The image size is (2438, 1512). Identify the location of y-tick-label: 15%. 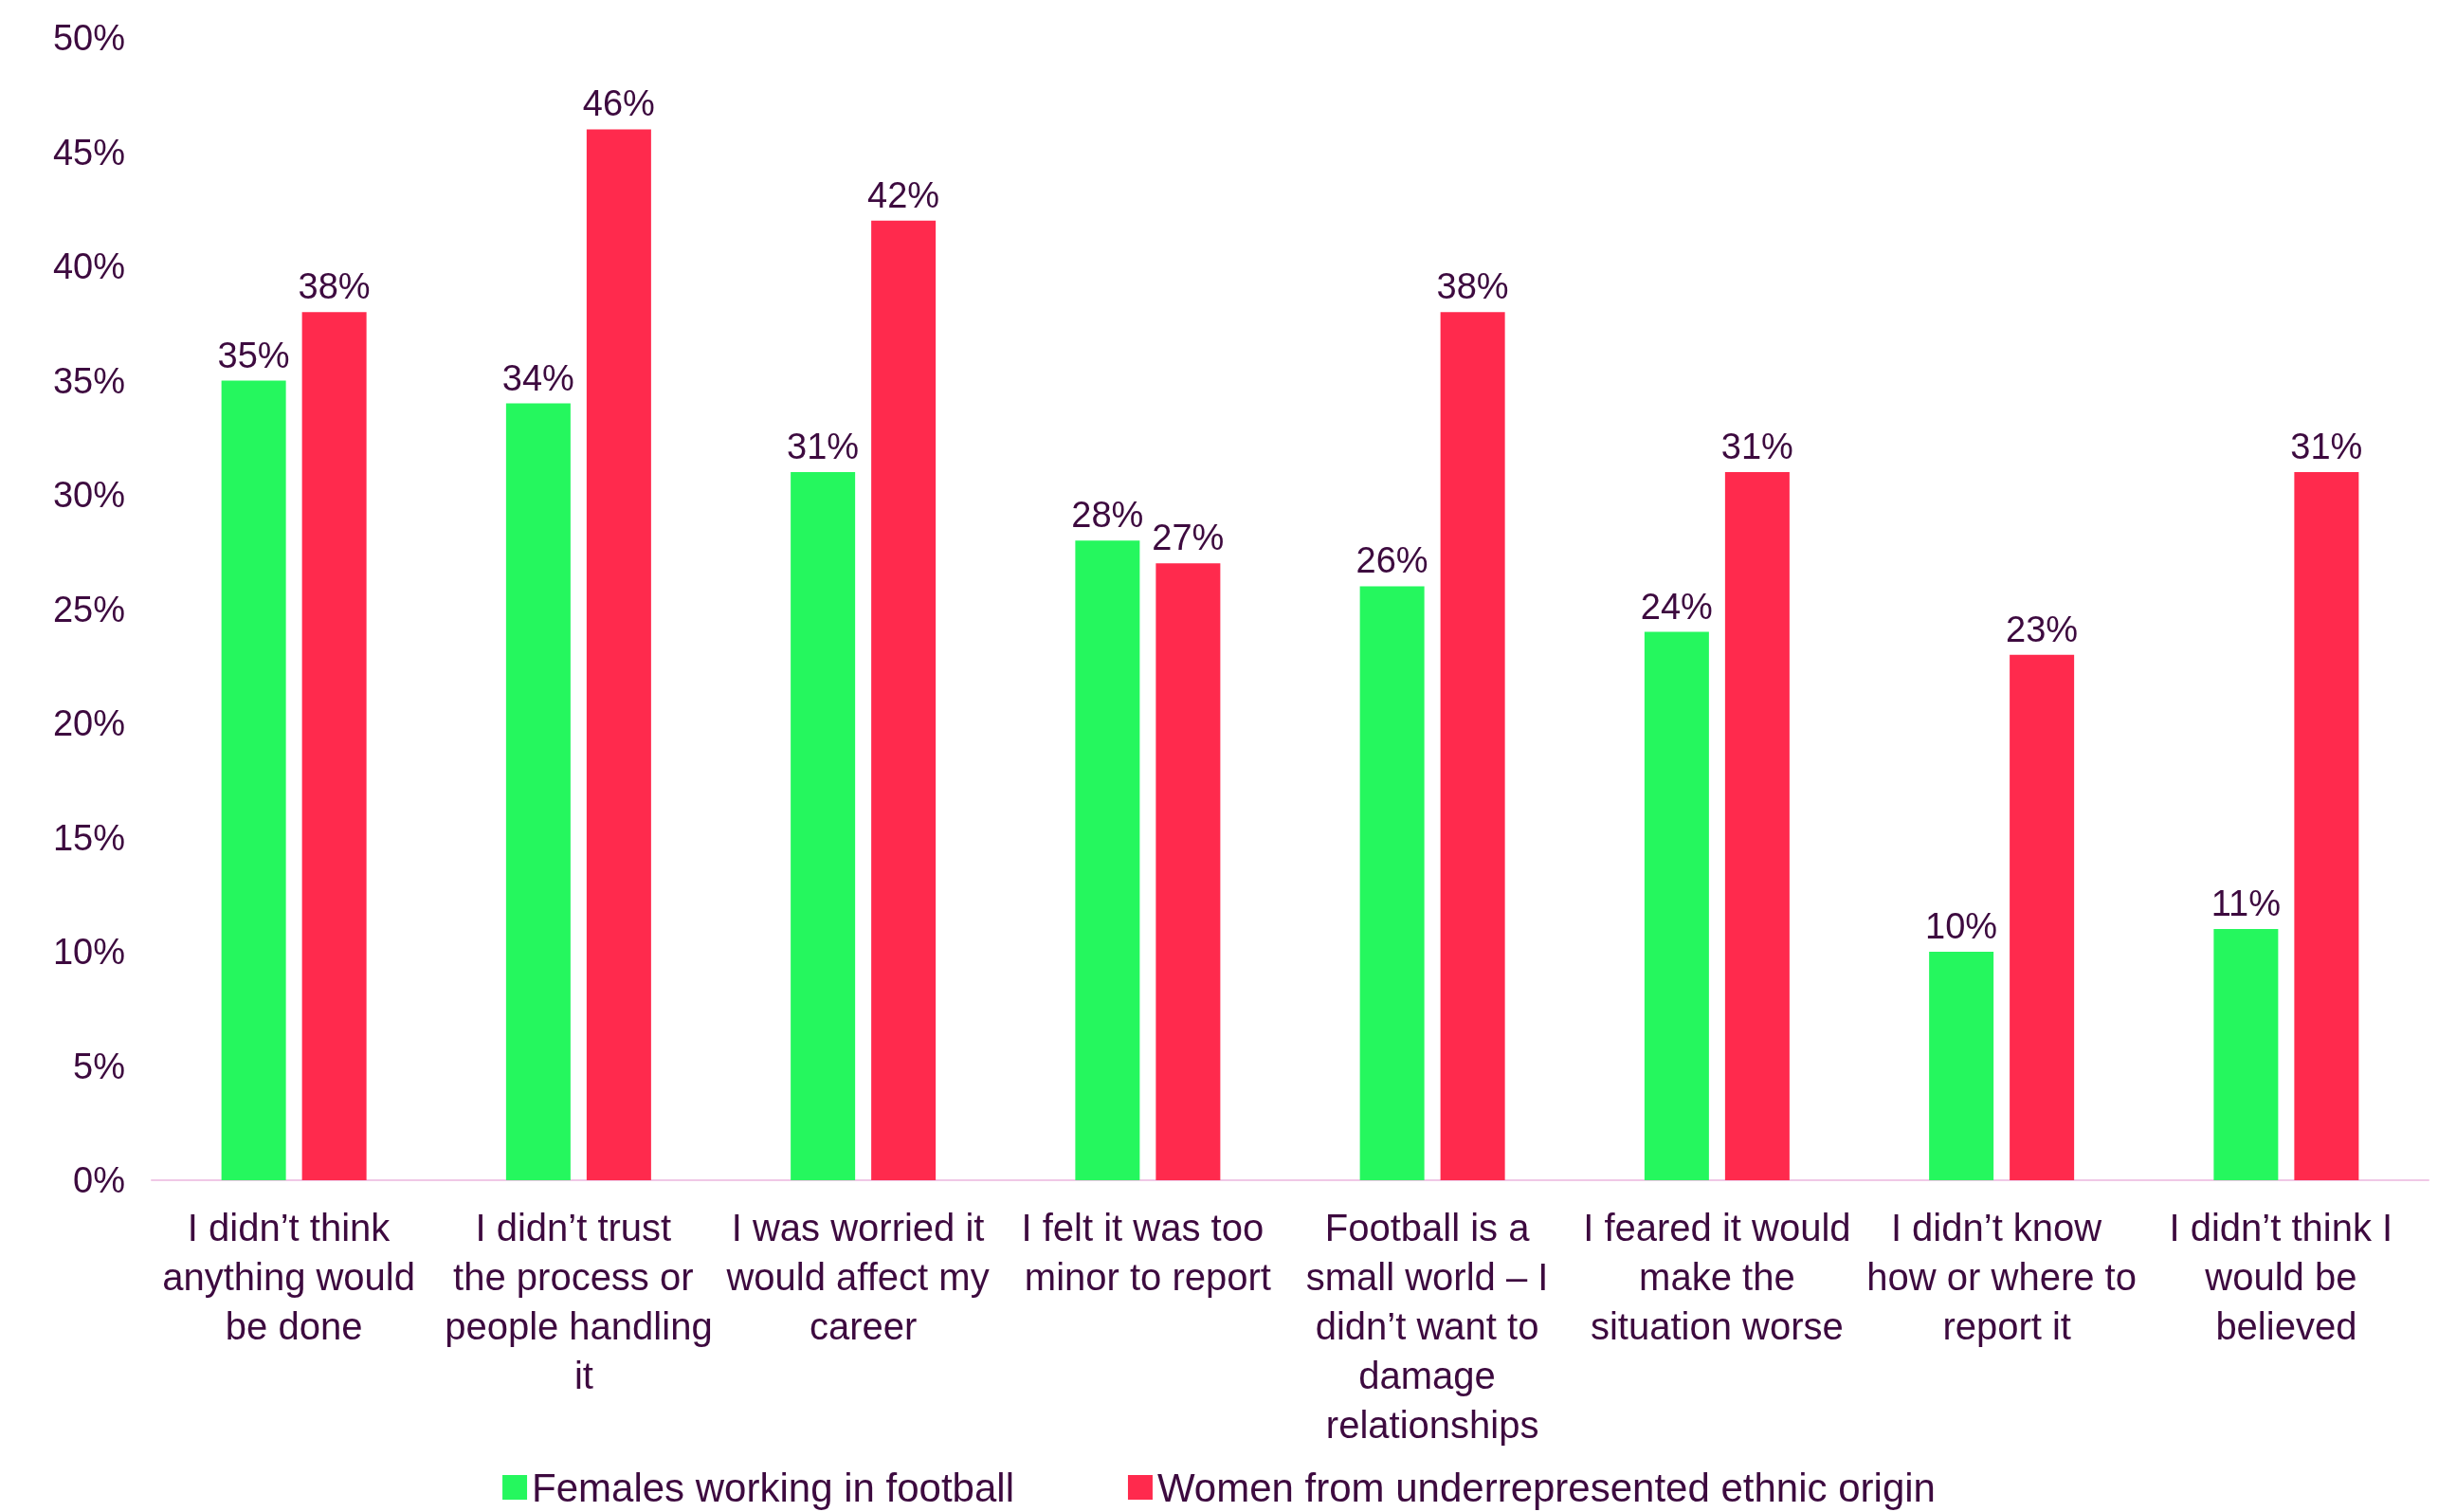
(88, 837).